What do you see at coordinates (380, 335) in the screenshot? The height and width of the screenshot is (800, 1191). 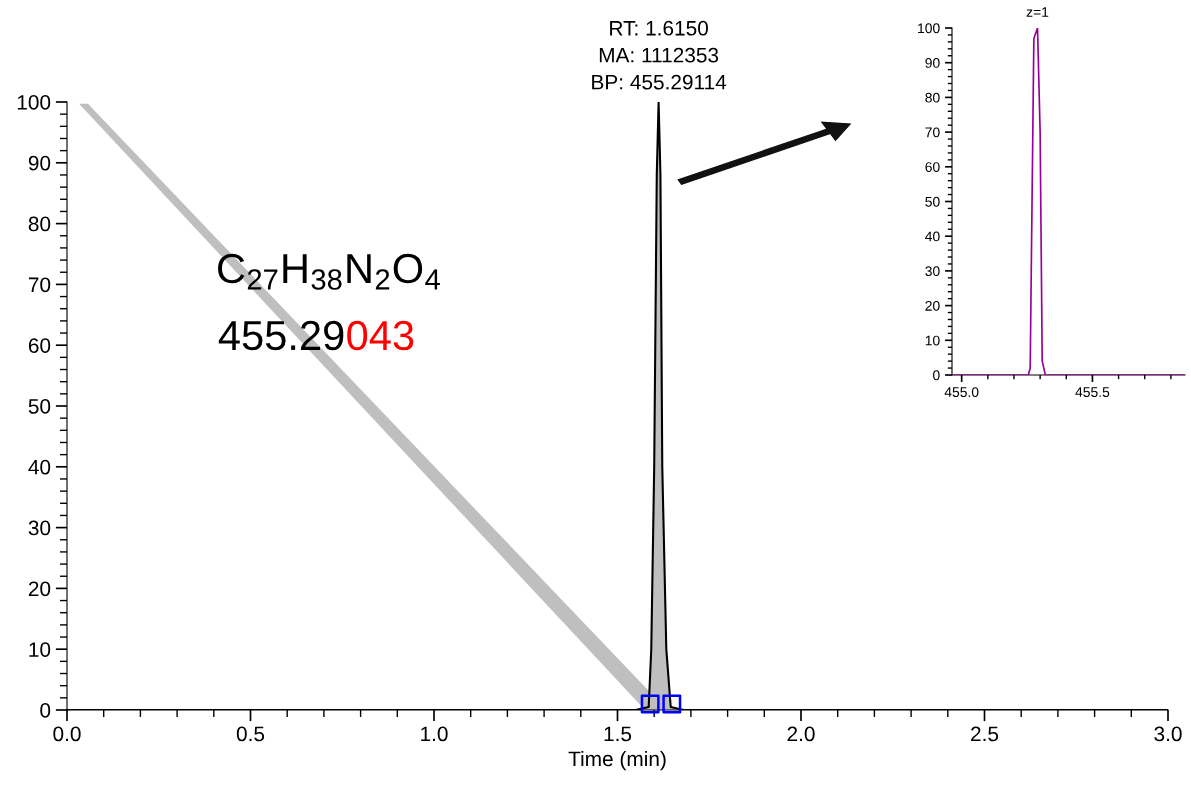 I see `annotation: 043` at bounding box center [380, 335].